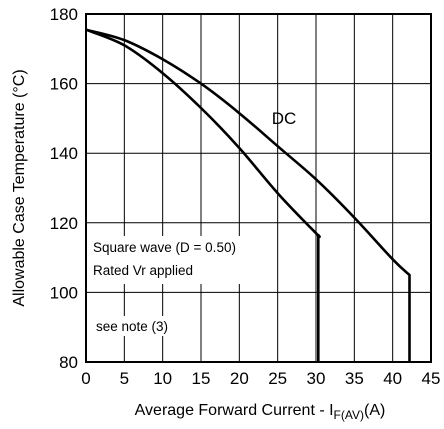 The width and height of the screenshot is (444, 429). What do you see at coordinates (85, 378) in the screenshot?
I see `x-tick-label-0: 0` at bounding box center [85, 378].